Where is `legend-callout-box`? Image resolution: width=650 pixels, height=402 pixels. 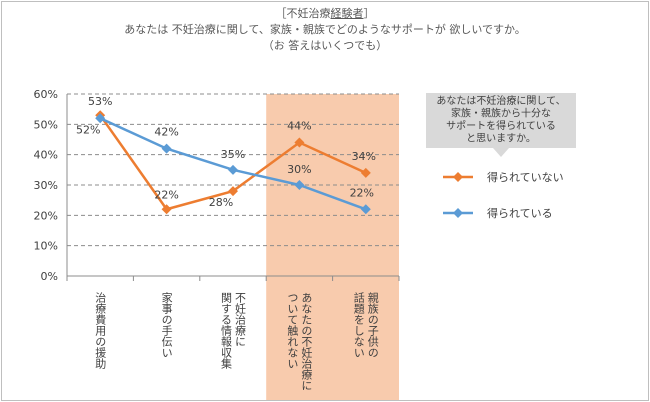 legend-callout-box is located at coordinates (501, 125).